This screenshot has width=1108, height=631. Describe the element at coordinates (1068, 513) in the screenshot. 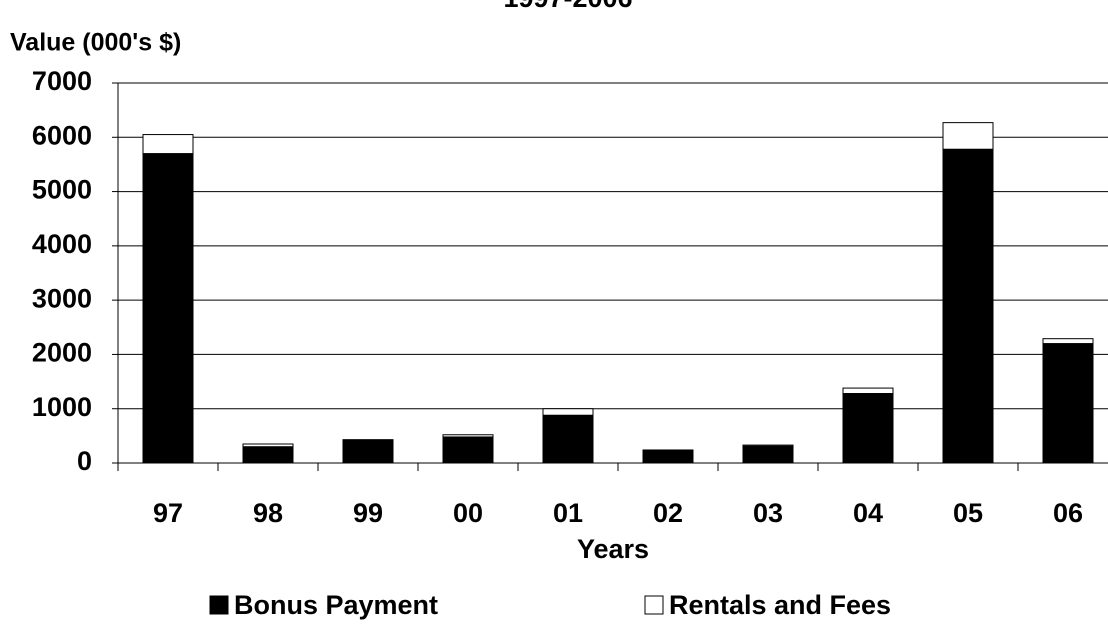

I see `x-tick-label: 06` at that location.